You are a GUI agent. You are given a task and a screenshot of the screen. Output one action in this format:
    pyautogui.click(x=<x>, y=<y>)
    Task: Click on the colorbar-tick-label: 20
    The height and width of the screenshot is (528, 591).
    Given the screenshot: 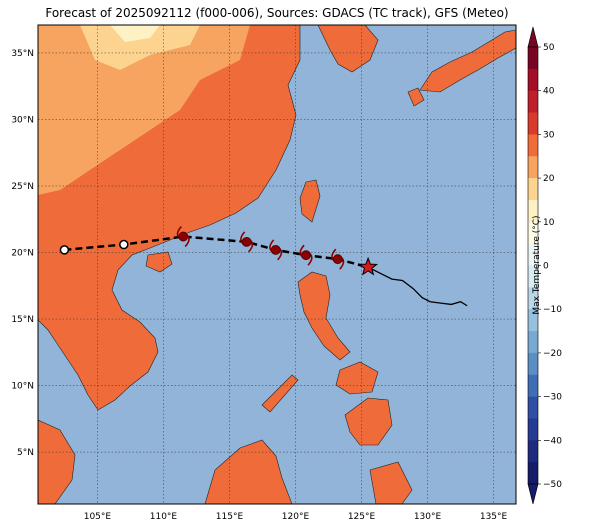 What is the action you would take?
    pyautogui.click(x=549, y=179)
    